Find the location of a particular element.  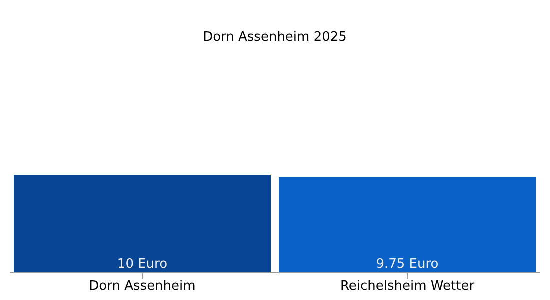

data-label: 10 Euro is located at coordinates (142, 264).